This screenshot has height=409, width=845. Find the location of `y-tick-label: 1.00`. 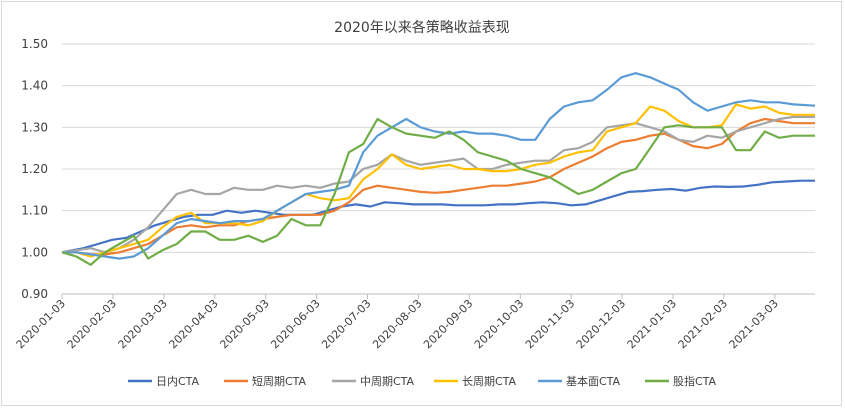

y-tick-label: 1.00 is located at coordinates (34, 252).